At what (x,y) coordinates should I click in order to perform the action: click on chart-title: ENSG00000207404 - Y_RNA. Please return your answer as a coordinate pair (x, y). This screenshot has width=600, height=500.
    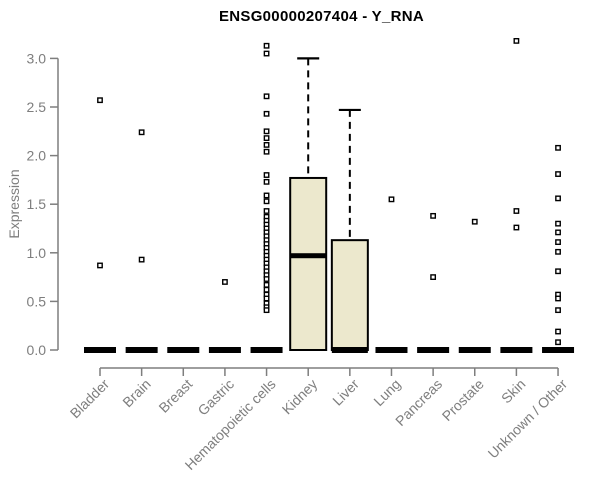
    Looking at the image, I should click on (321, 16).